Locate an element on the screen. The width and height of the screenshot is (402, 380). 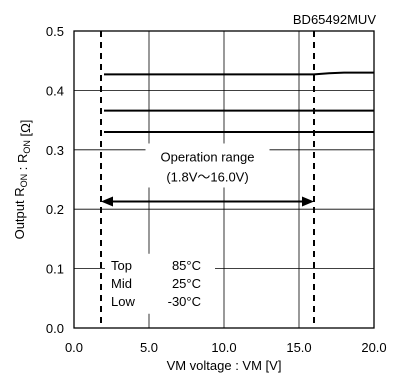
legend-entry-temp: -30°C is located at coordinates (184, 301).